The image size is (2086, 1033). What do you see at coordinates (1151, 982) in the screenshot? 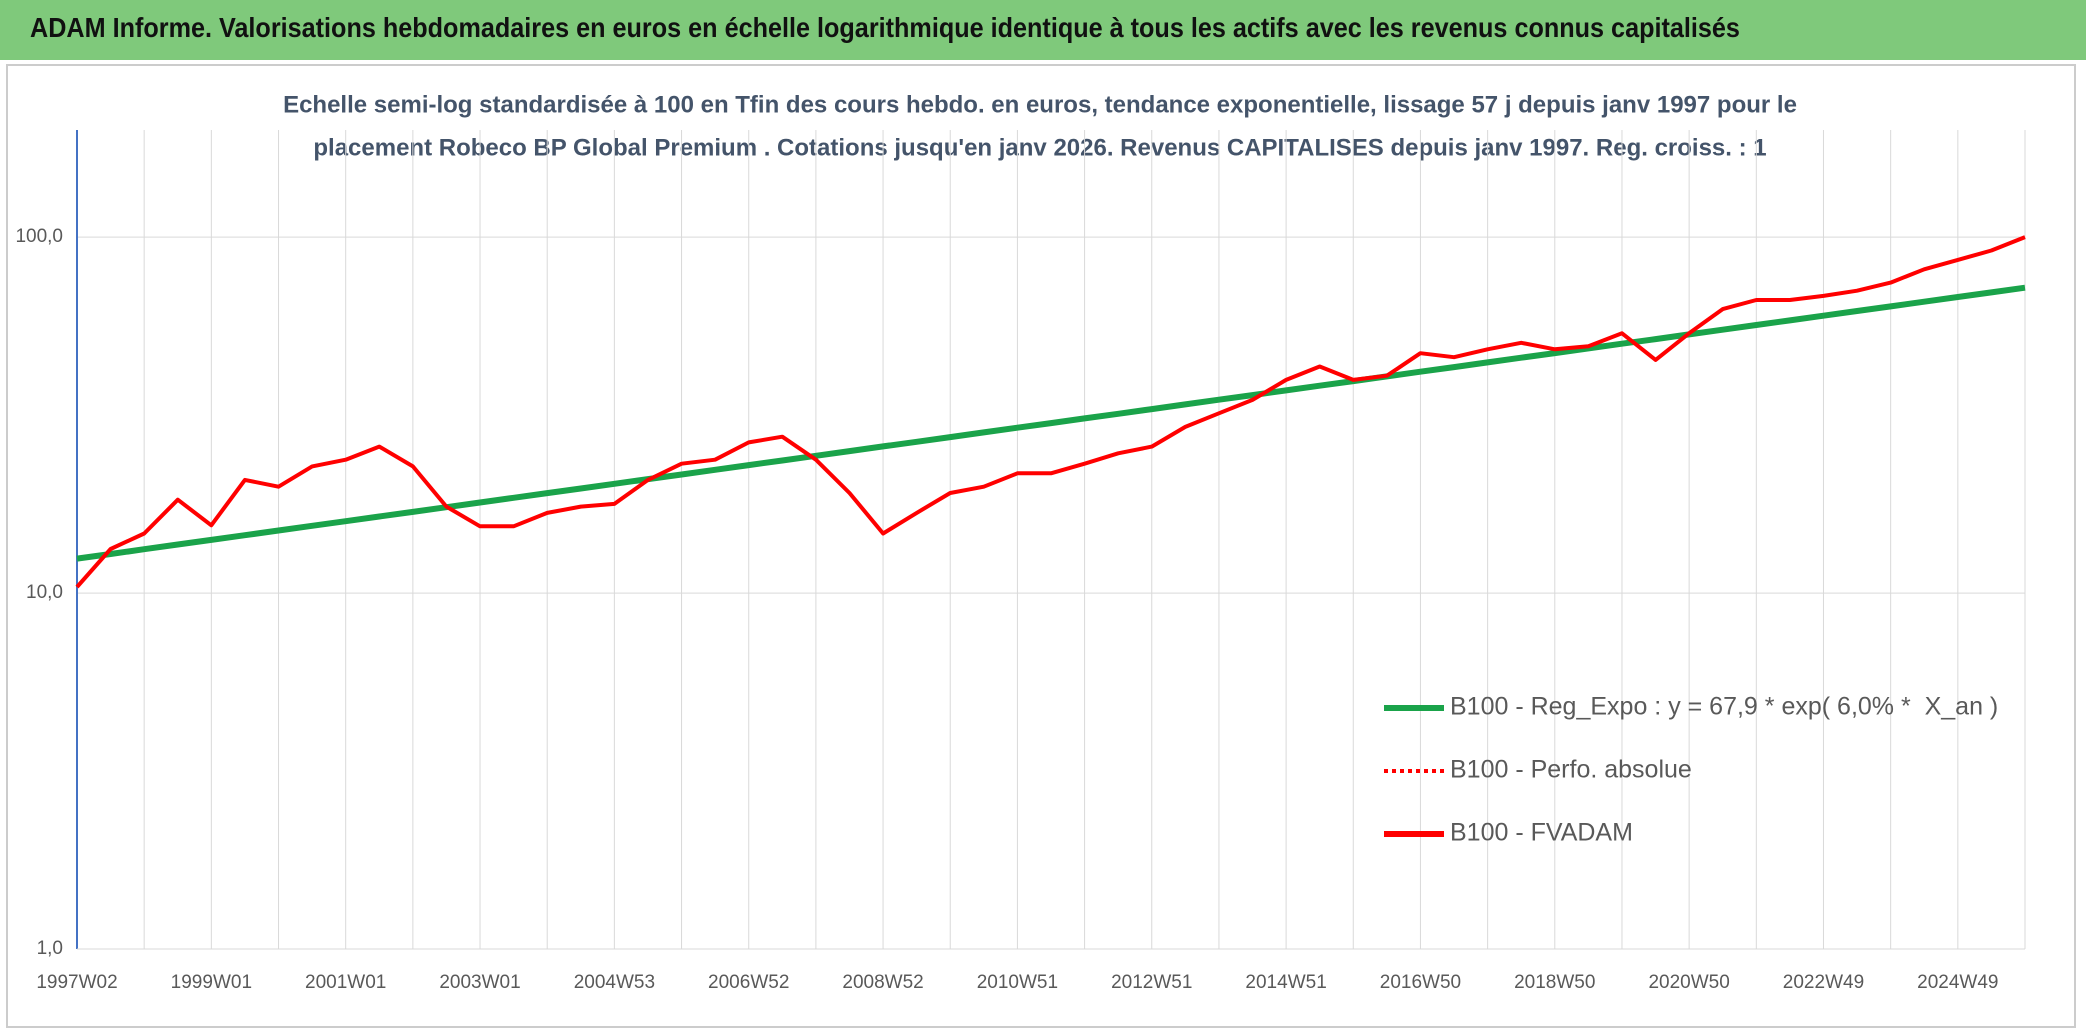
I see `x-tick-label: 2012W51` at bounding box center [1151, 982].